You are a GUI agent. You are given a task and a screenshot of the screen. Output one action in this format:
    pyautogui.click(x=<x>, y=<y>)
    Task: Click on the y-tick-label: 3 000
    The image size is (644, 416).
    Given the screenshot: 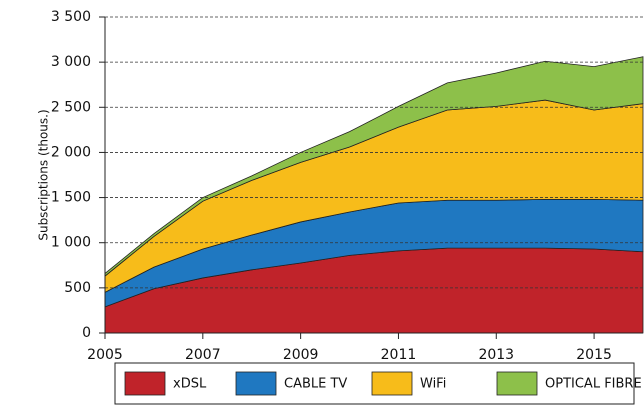 What is the action you would take?
    pyautogui.click(x=71, y=62)
    